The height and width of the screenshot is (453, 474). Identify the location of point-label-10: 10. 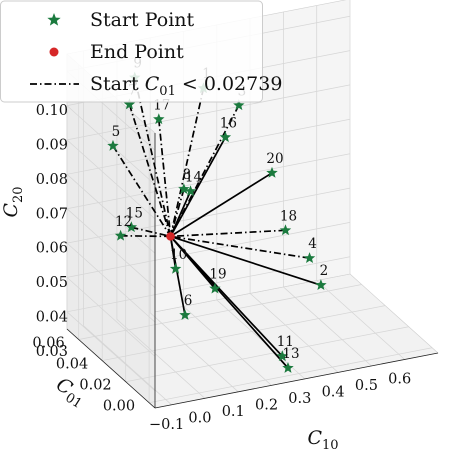
(178, 255).